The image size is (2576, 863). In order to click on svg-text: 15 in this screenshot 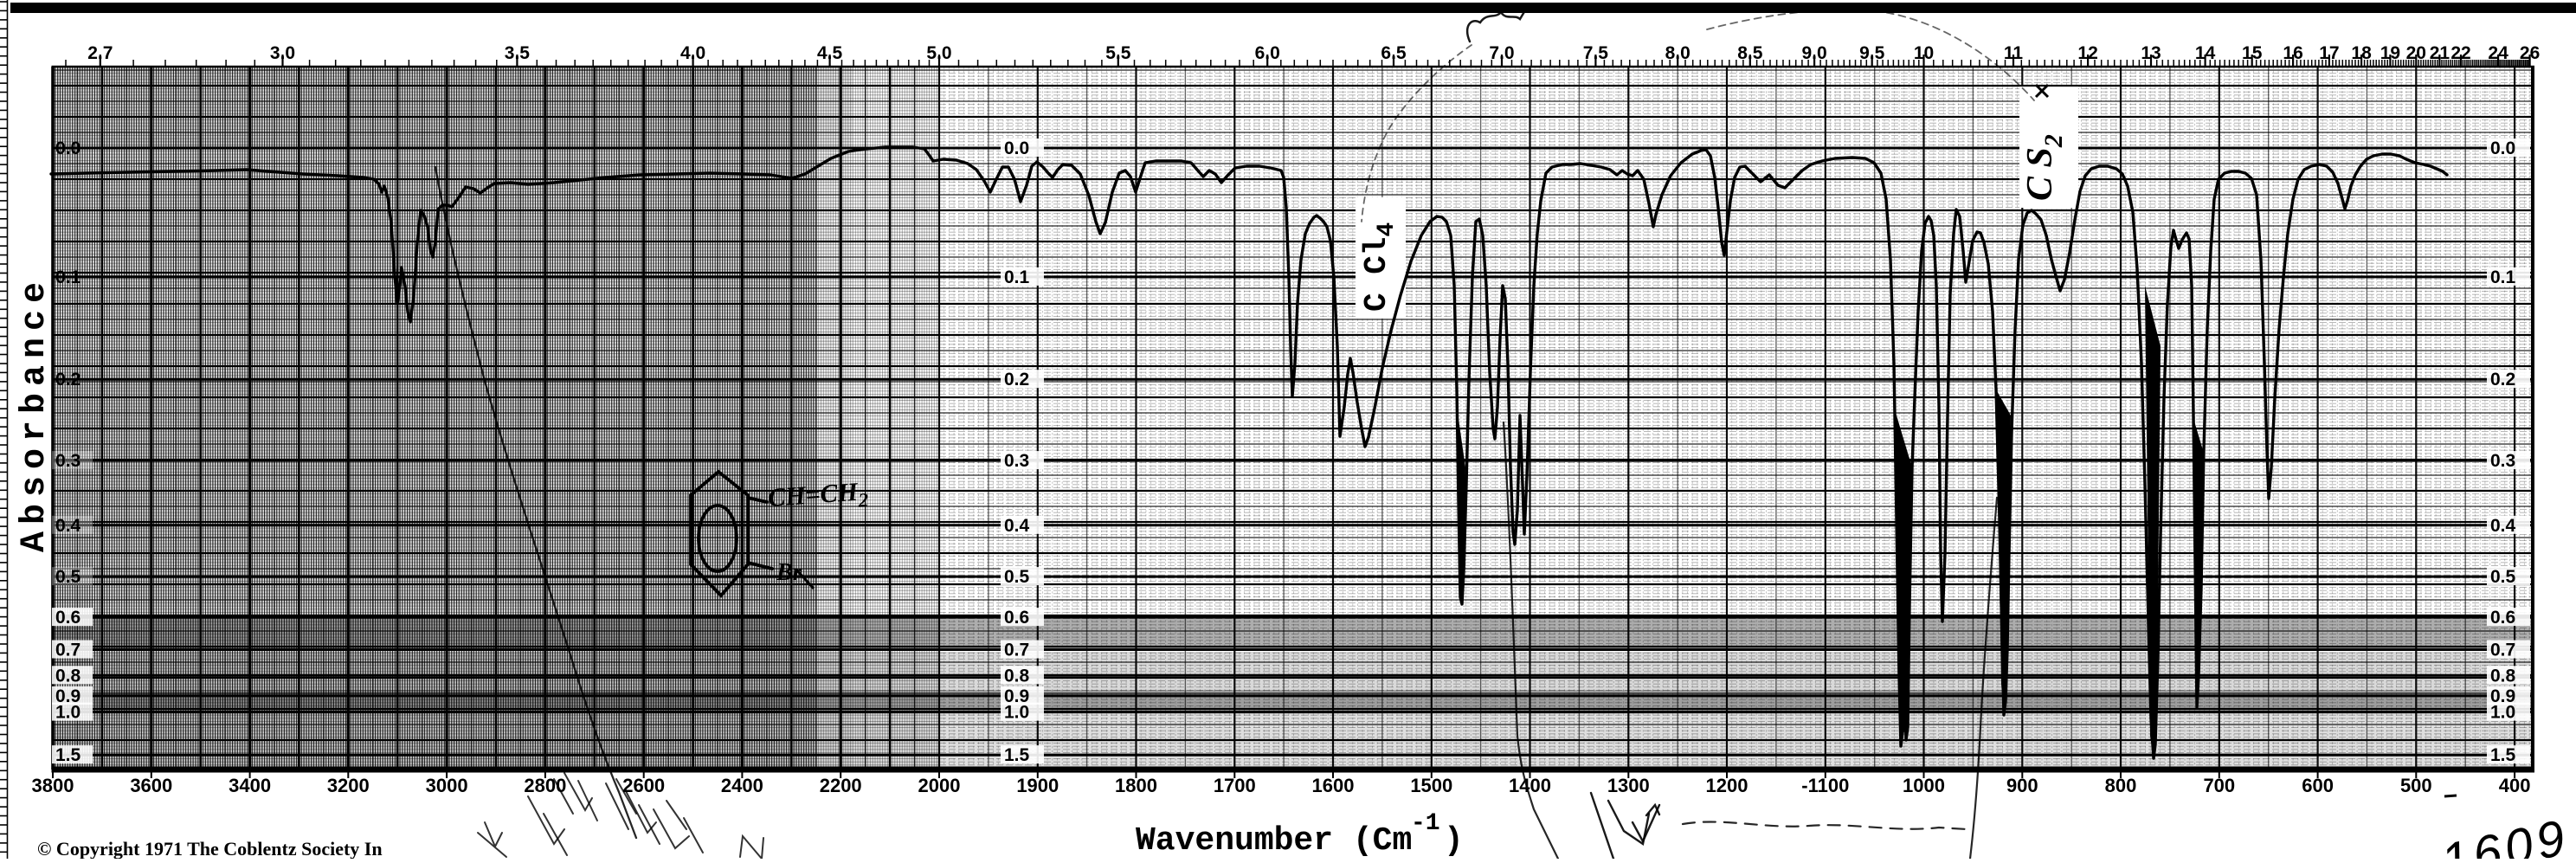, I will do `click(2252, 53)`.